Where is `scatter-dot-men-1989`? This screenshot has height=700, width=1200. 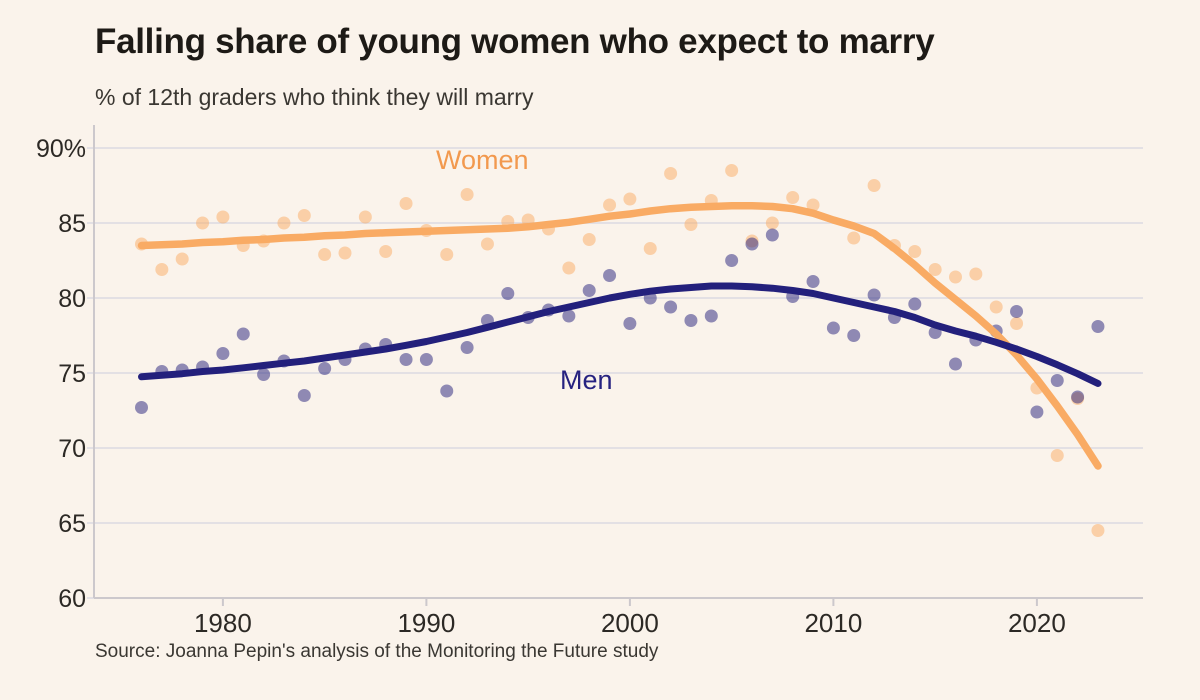 scatter-dot-men-1989 is located at coordinates (406, 359).